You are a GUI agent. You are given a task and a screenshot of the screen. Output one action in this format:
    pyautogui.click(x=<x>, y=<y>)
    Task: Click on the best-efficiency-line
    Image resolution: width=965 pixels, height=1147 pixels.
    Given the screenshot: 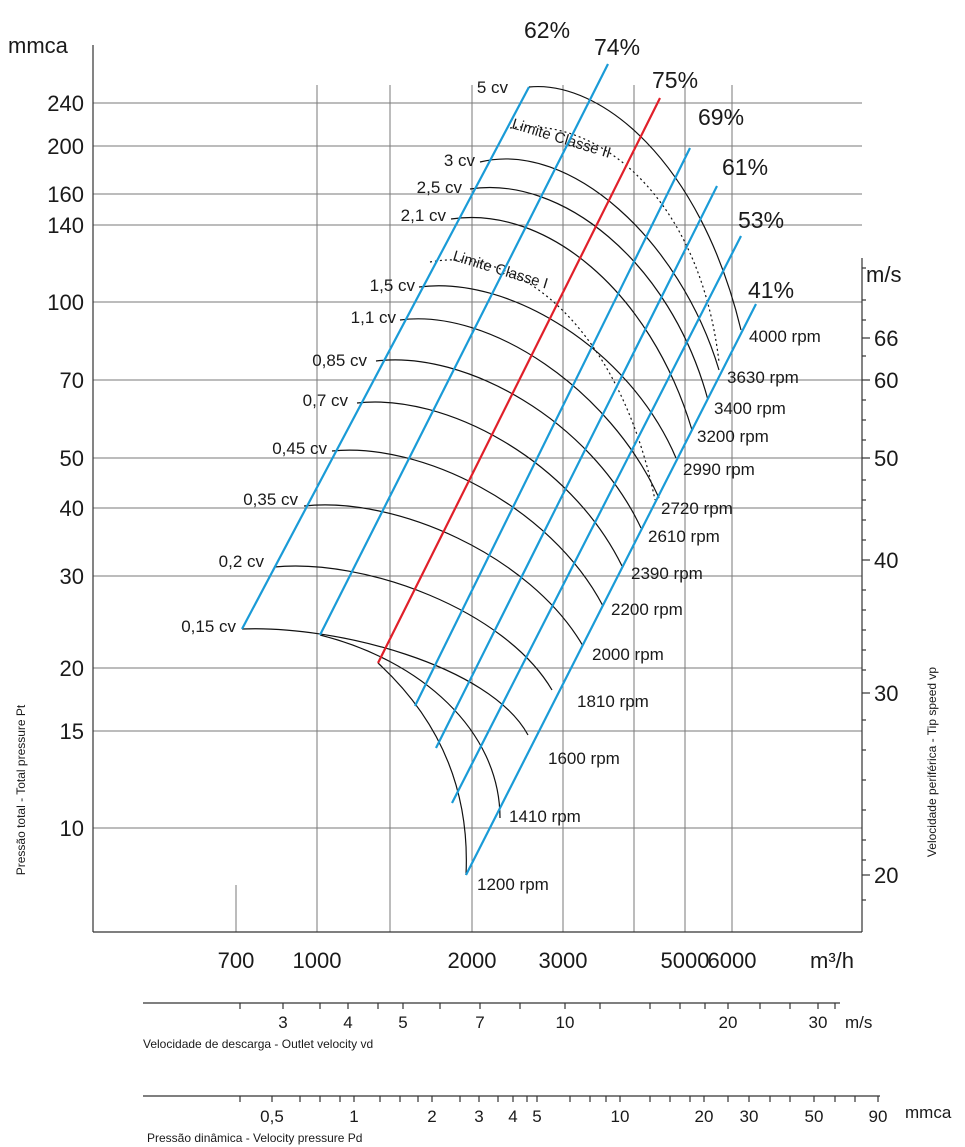 What is the action you would take?
    pyautogui.click(x=519, y=380)
    